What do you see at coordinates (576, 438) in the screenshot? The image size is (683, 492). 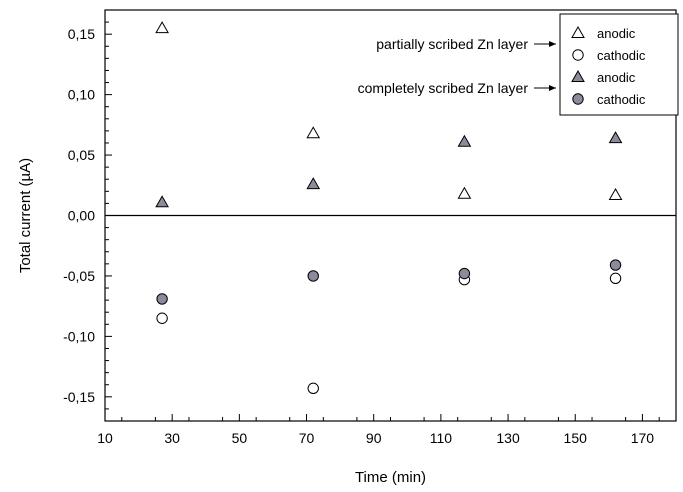 I see `x-tick-label: 150` at bounding box center [576, 438].